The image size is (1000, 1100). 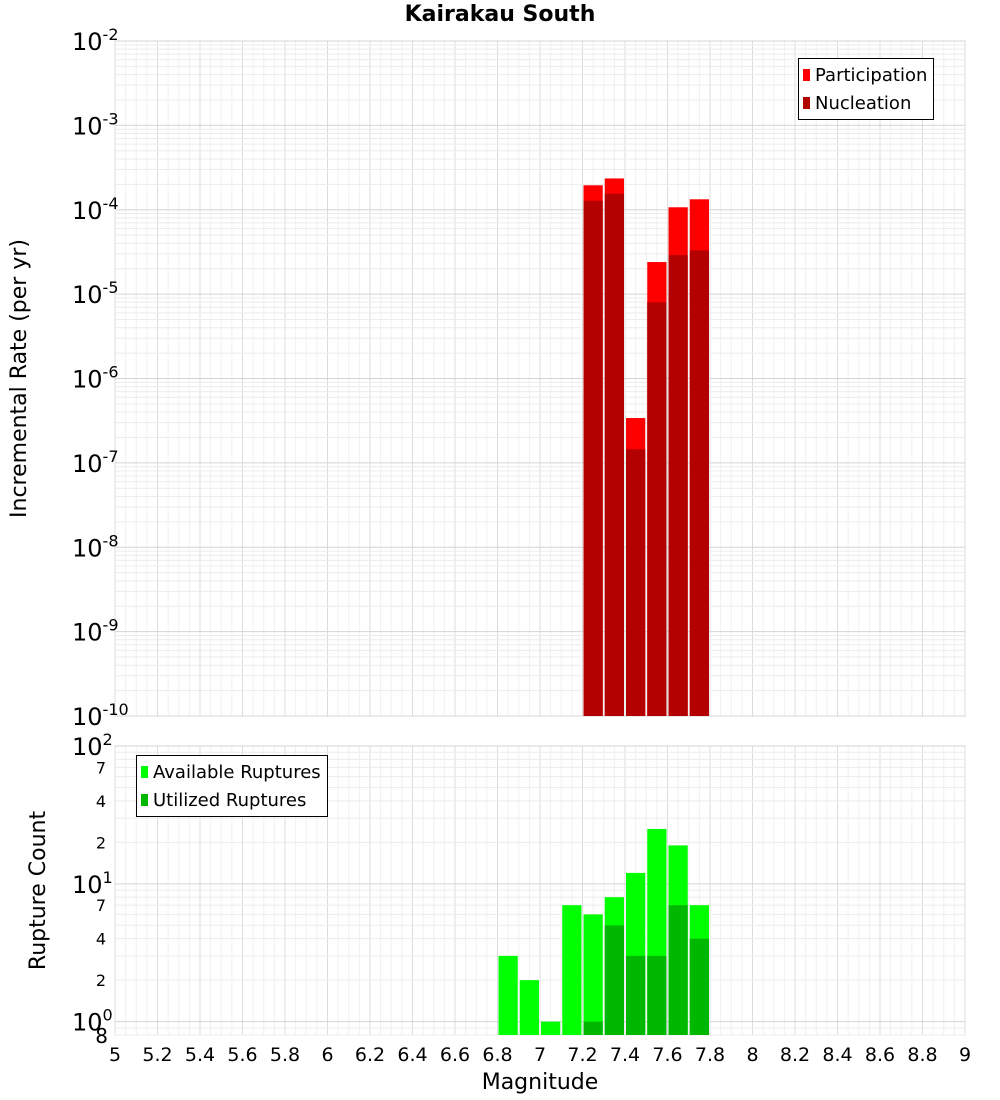 What do you see at coordinates (795, 1055) in the screenshot?
I see `x-tick-label: 8.2` at bounding box center [795, 1055].